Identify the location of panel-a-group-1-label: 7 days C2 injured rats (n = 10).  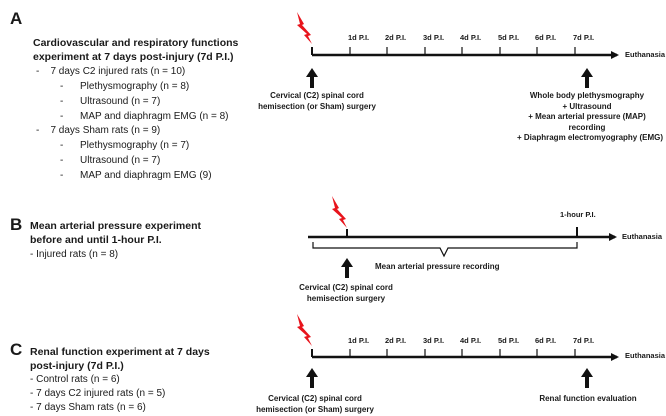
(118, 71).